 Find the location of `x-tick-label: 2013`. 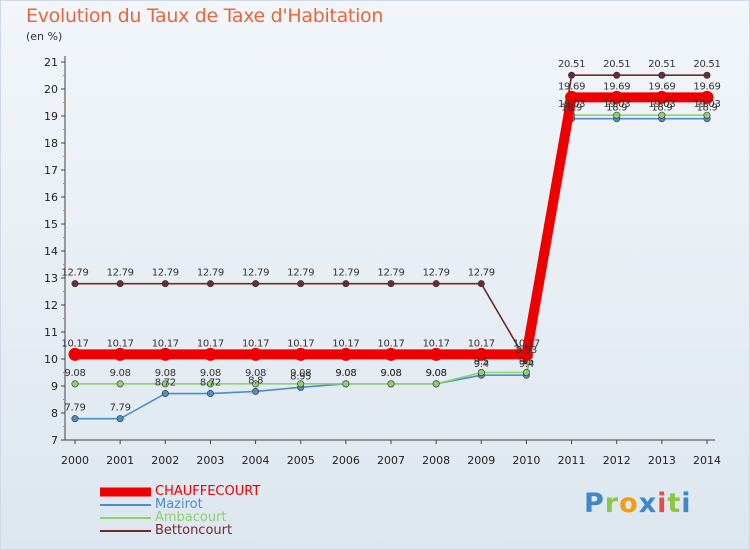

x-tick-label: 2013 is located at coordinates (662, 460).